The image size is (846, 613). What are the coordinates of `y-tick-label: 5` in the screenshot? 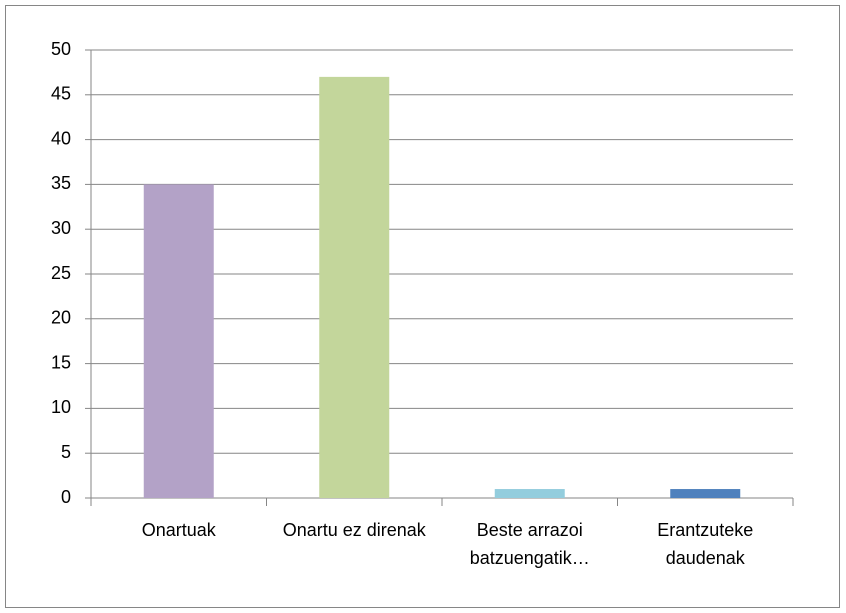 It's located at (66, 452).